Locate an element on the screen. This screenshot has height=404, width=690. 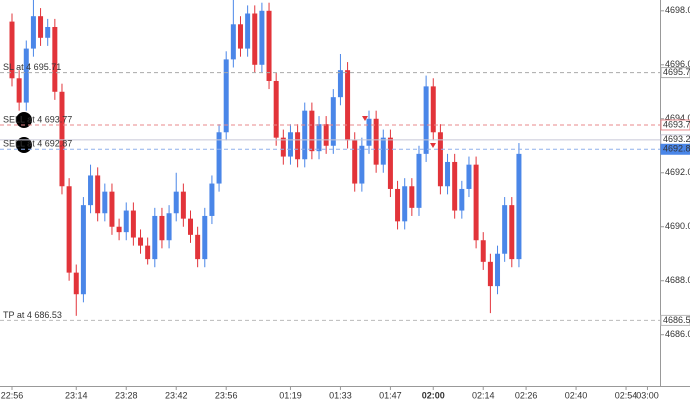
x-tick-label: 01:19 is located at coordinates (290, 395).